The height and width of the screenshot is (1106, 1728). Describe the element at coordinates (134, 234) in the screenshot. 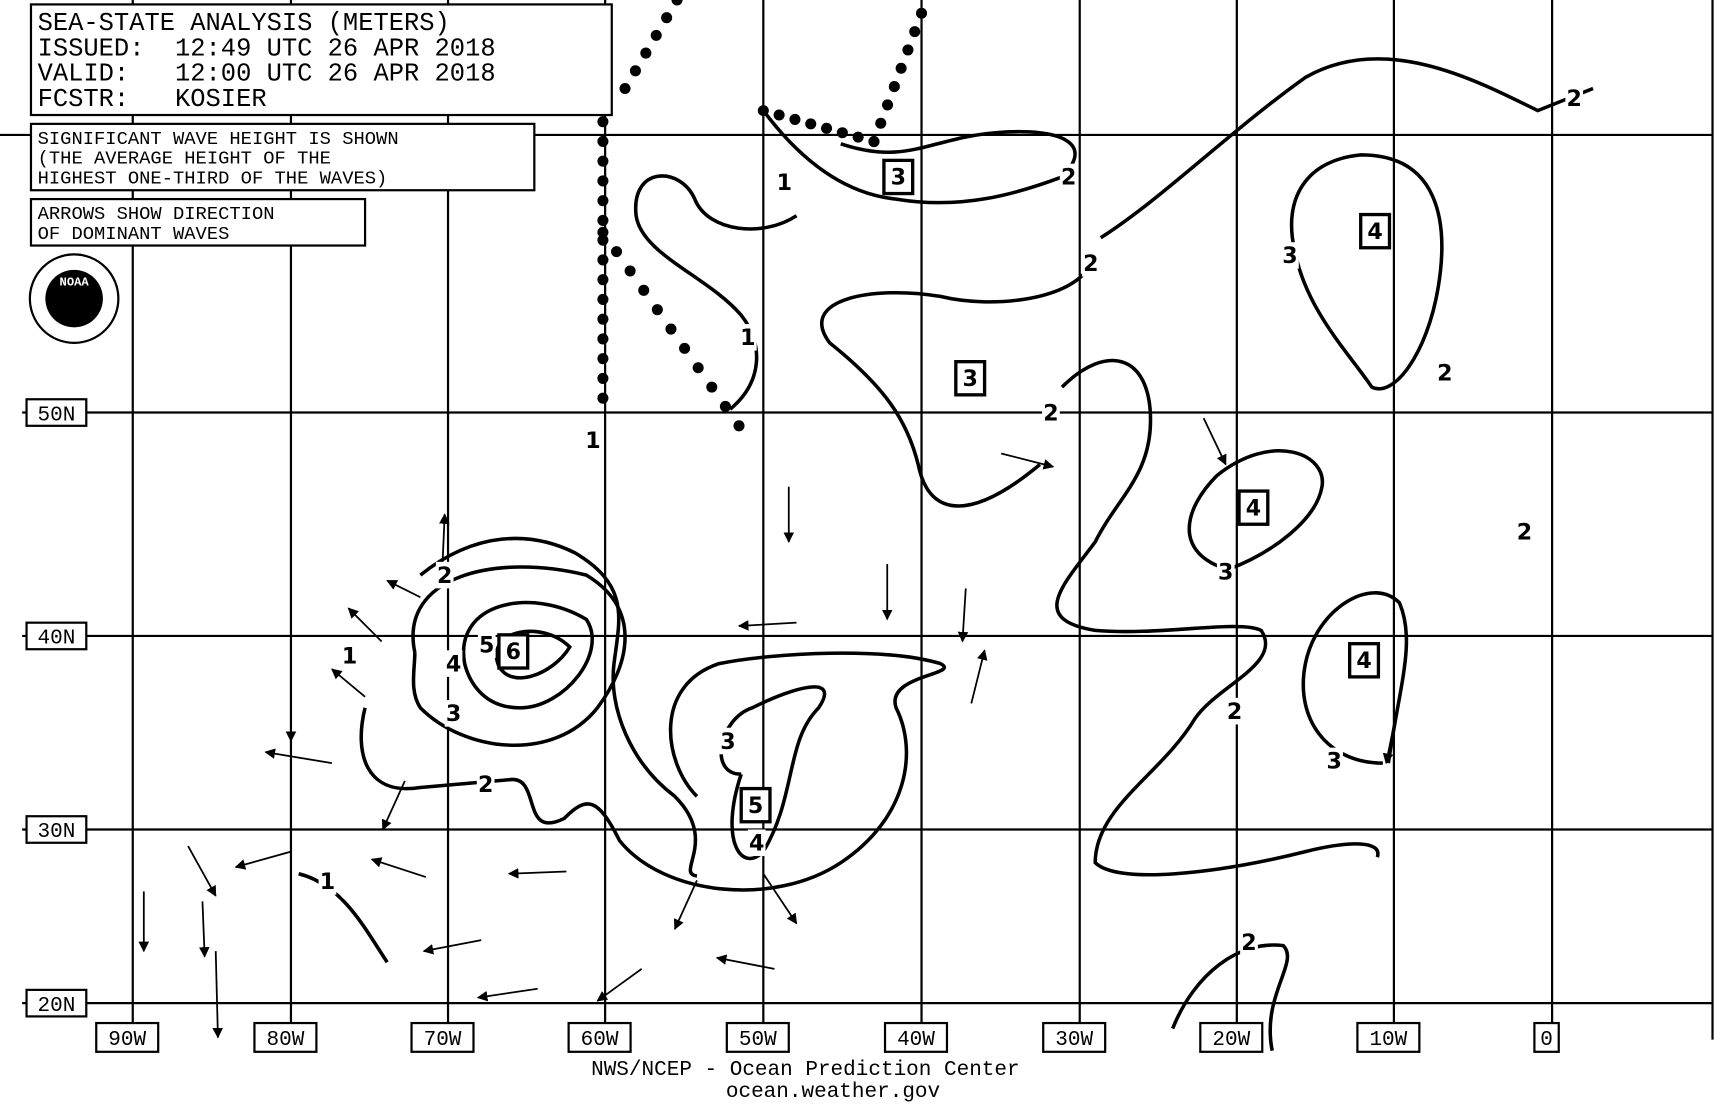

I see `arrow-note-line: OF DOMINANT WAVES` at that location.